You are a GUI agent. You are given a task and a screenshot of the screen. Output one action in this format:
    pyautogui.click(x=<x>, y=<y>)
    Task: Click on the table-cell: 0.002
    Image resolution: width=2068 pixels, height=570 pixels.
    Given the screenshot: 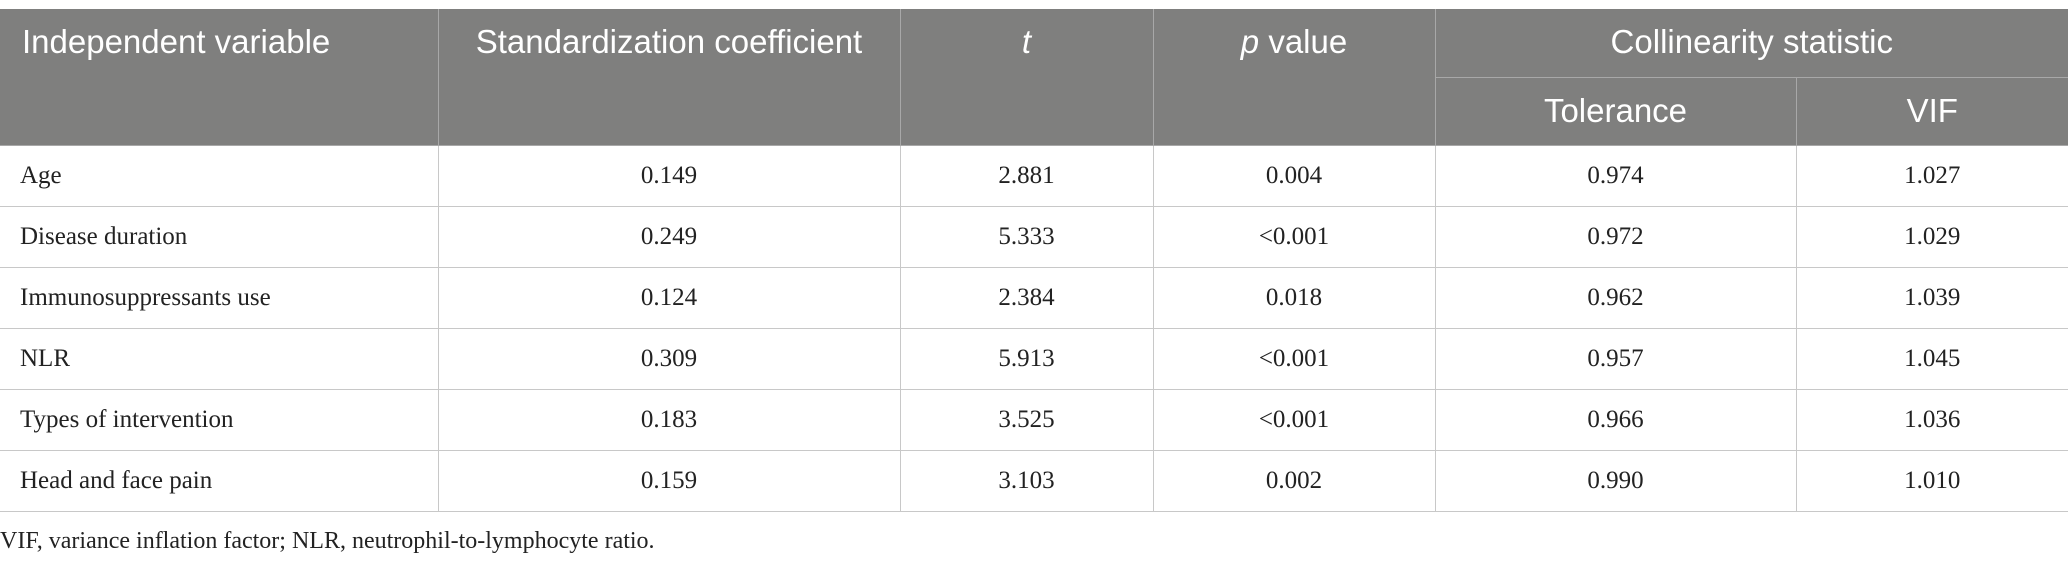 What is the action you would take?
    pyautogui.click(x=1294, y=481)
    